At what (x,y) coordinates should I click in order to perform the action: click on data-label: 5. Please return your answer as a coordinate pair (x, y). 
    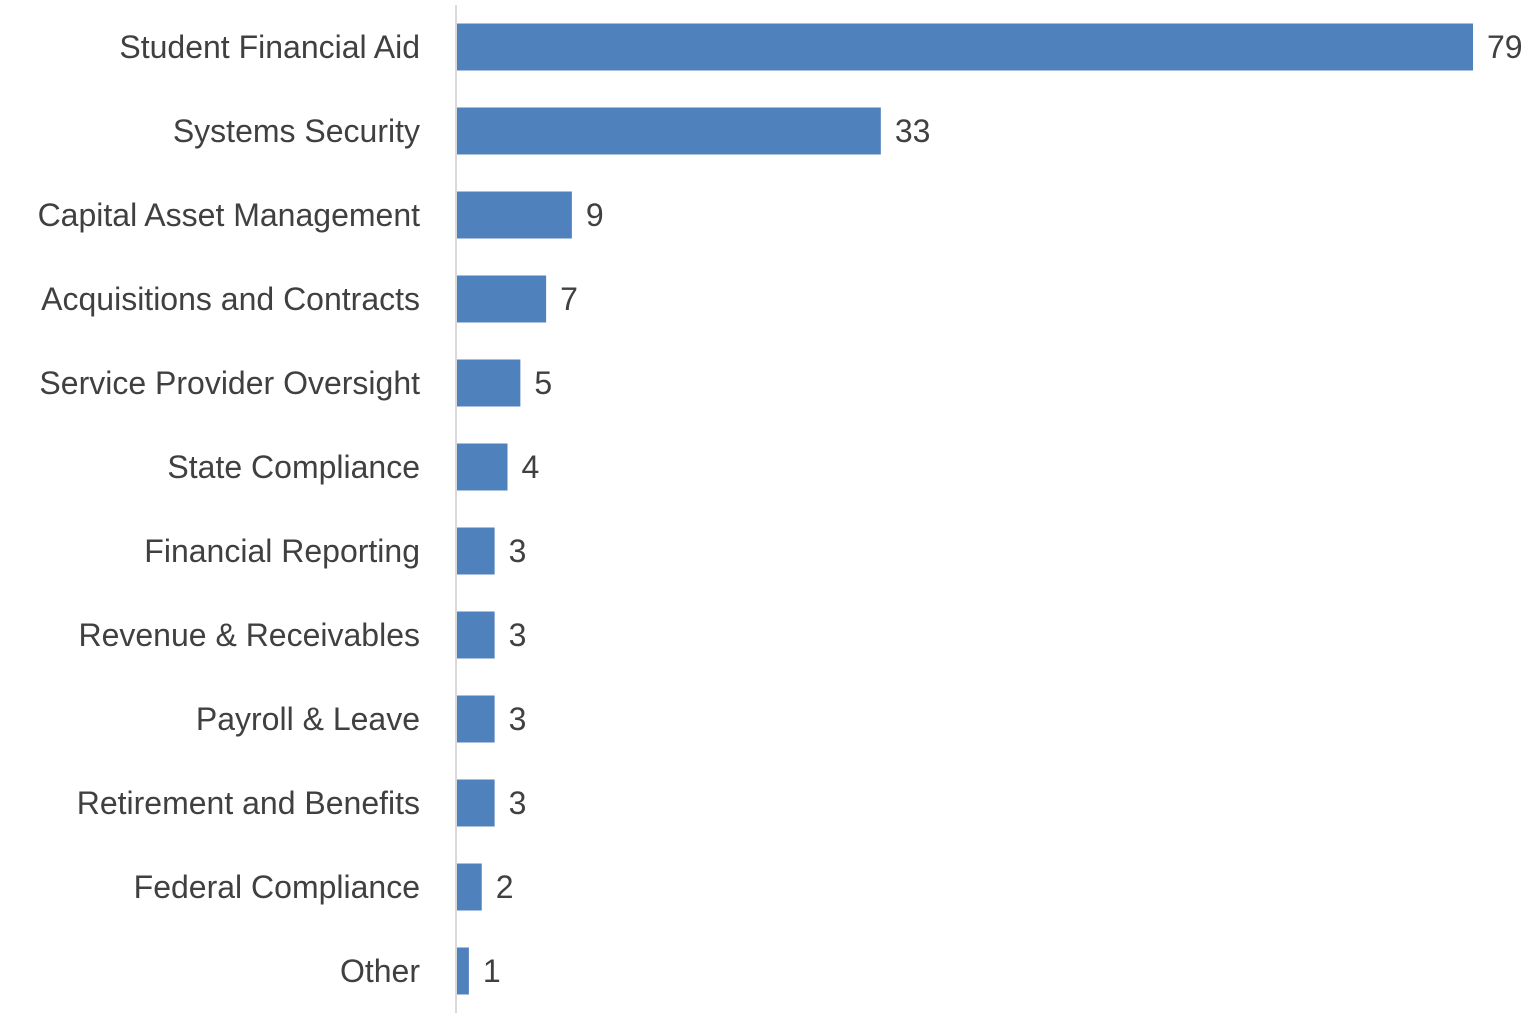
    Looking at the image, I should click on (543, 383).